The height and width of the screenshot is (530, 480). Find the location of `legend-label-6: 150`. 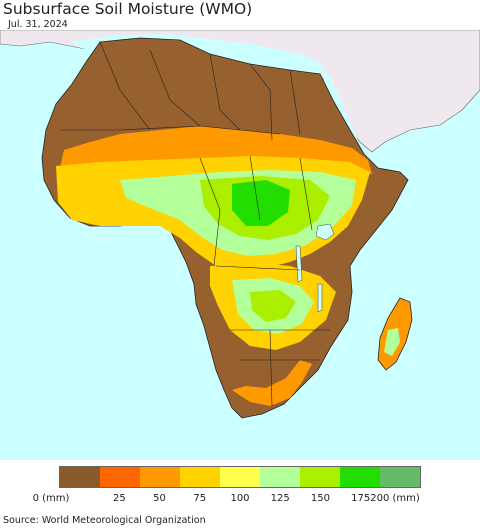

legend-label-6: 150 is located at coordinates (320, 498).